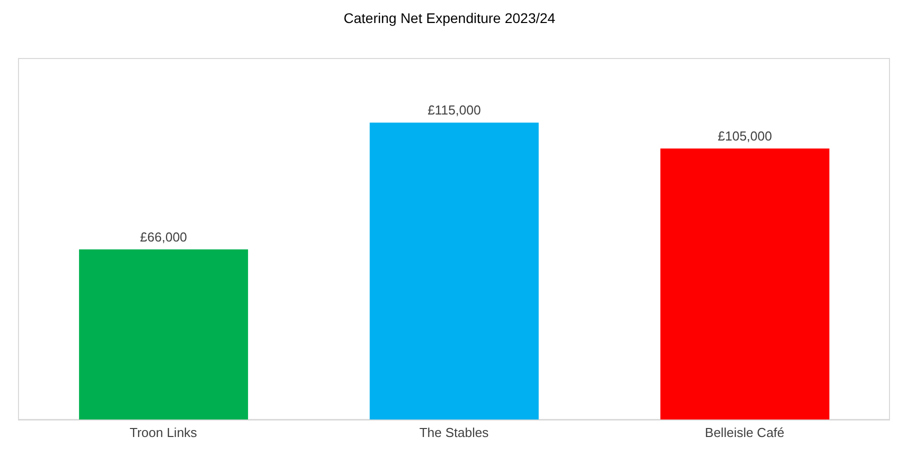  What do you see at coordinates (454, 432) in the screenshot?
I see `x-tick-label: The Stables` at bounding box center [454, 432].